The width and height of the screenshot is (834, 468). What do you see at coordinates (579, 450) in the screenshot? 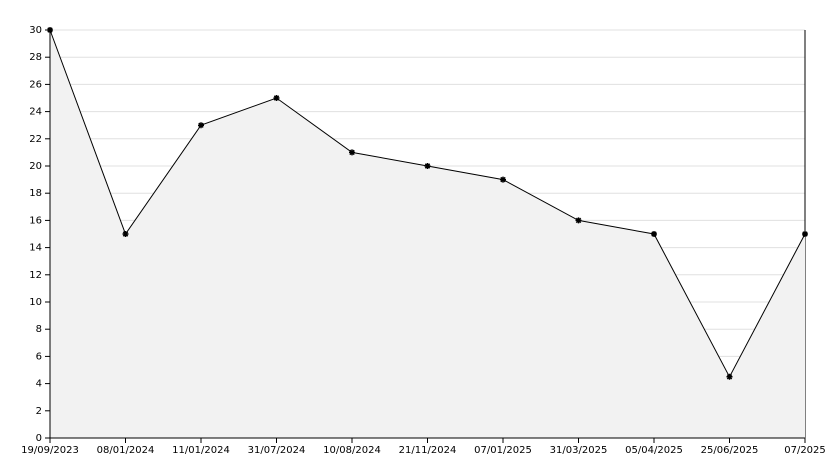
I see `x-tick-label: 31/03/2025` at bounding box center [579, 450].